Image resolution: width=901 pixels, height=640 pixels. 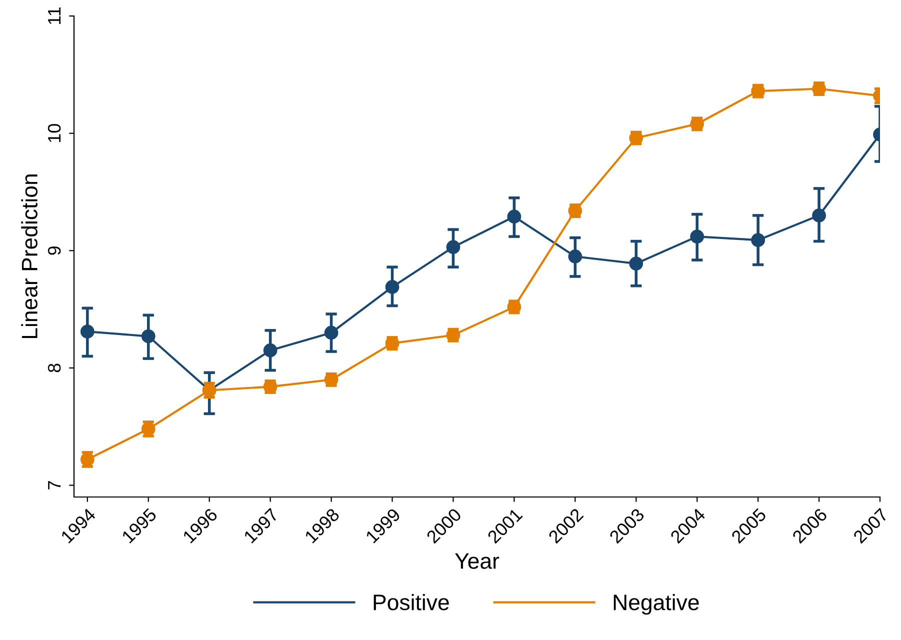 I want to click on y-tick-label: 9, so click(x=54, y=250).